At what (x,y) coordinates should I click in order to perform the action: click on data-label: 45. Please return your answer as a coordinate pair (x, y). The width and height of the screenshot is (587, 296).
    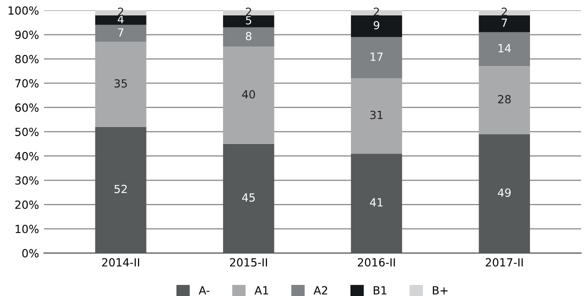
    Looking at the image, I should click on (248, 197).